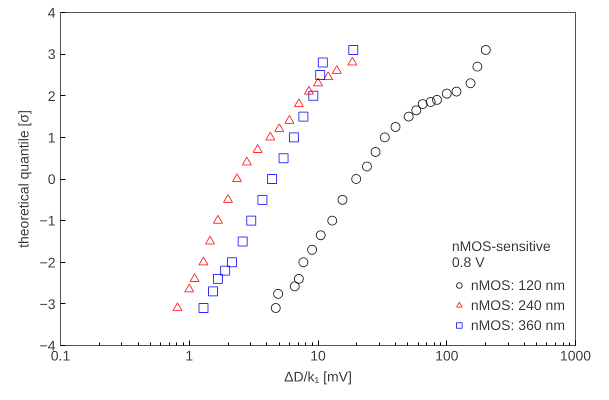 The width and height of the screenshot is (609, 400). Describe the element at coordinates (48, 220) in the screenshot. I see `y-tick-label: −1` at that location.